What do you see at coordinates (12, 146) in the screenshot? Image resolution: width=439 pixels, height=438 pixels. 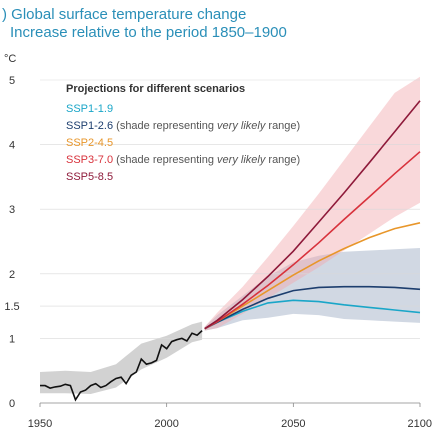 I see `y-tick-label-4: 4` at bounding box center [12, 146].